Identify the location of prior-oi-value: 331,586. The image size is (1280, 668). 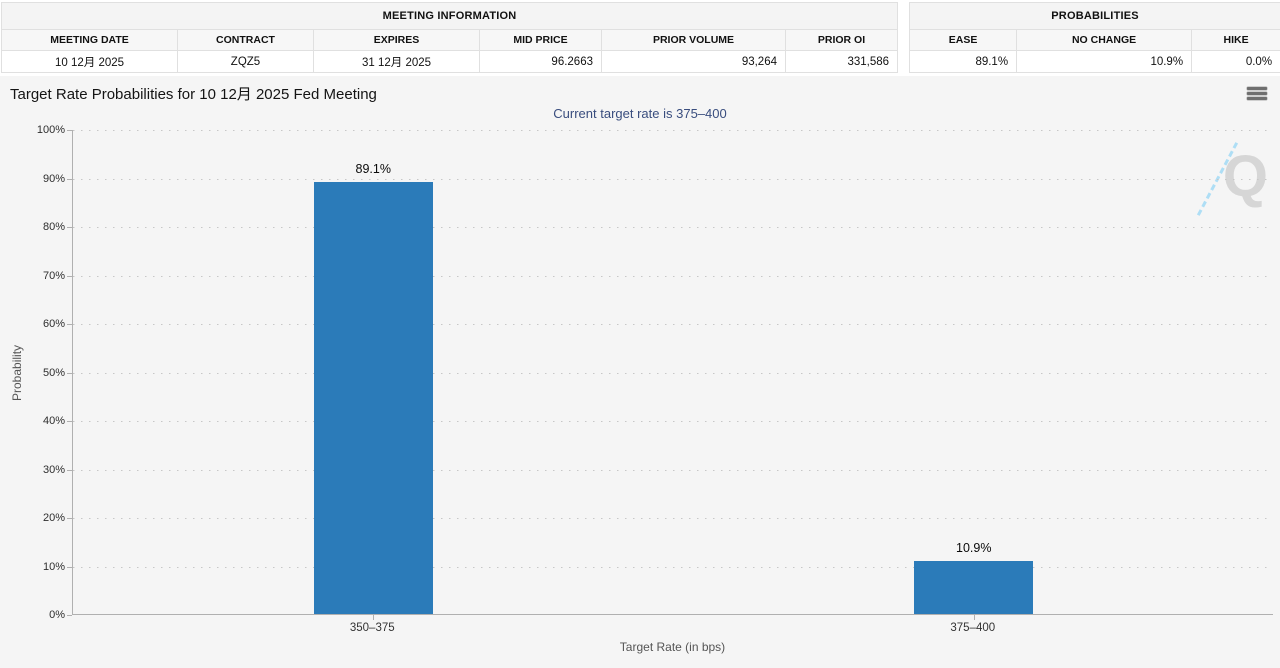
(841, 61).